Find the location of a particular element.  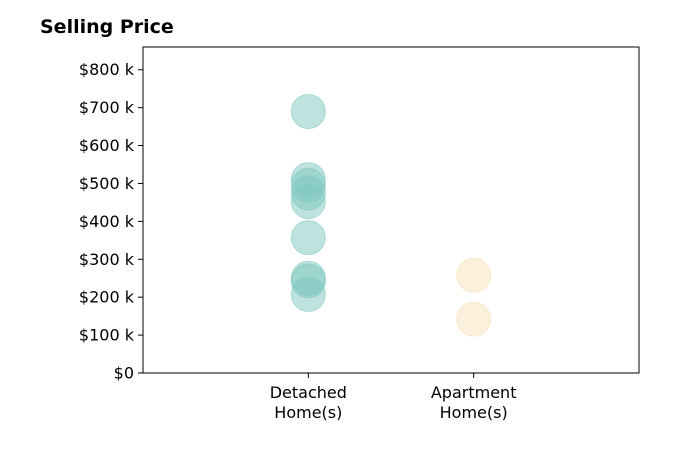

y-tick-label: $0 is located at coordinates (124, 373).